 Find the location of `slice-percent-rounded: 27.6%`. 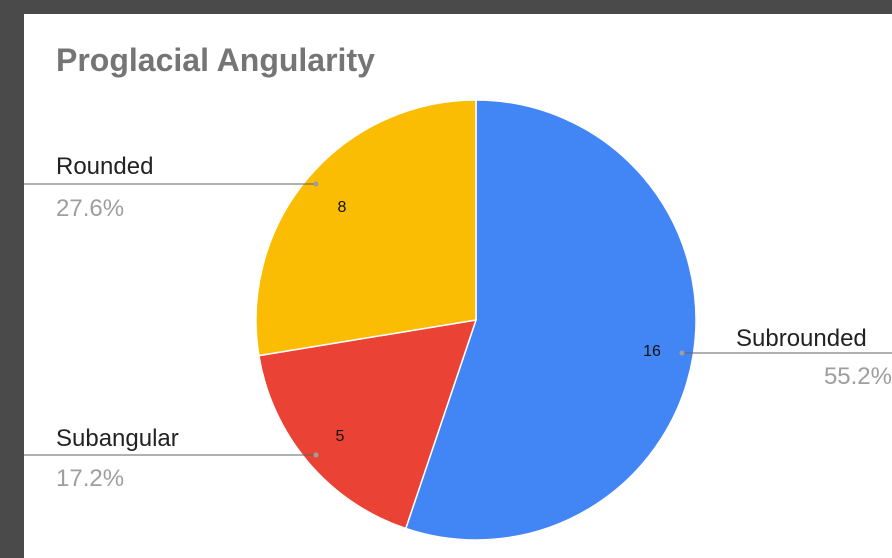

slice-percent-rounded: 27.6% is located at coordinates (90, 208).